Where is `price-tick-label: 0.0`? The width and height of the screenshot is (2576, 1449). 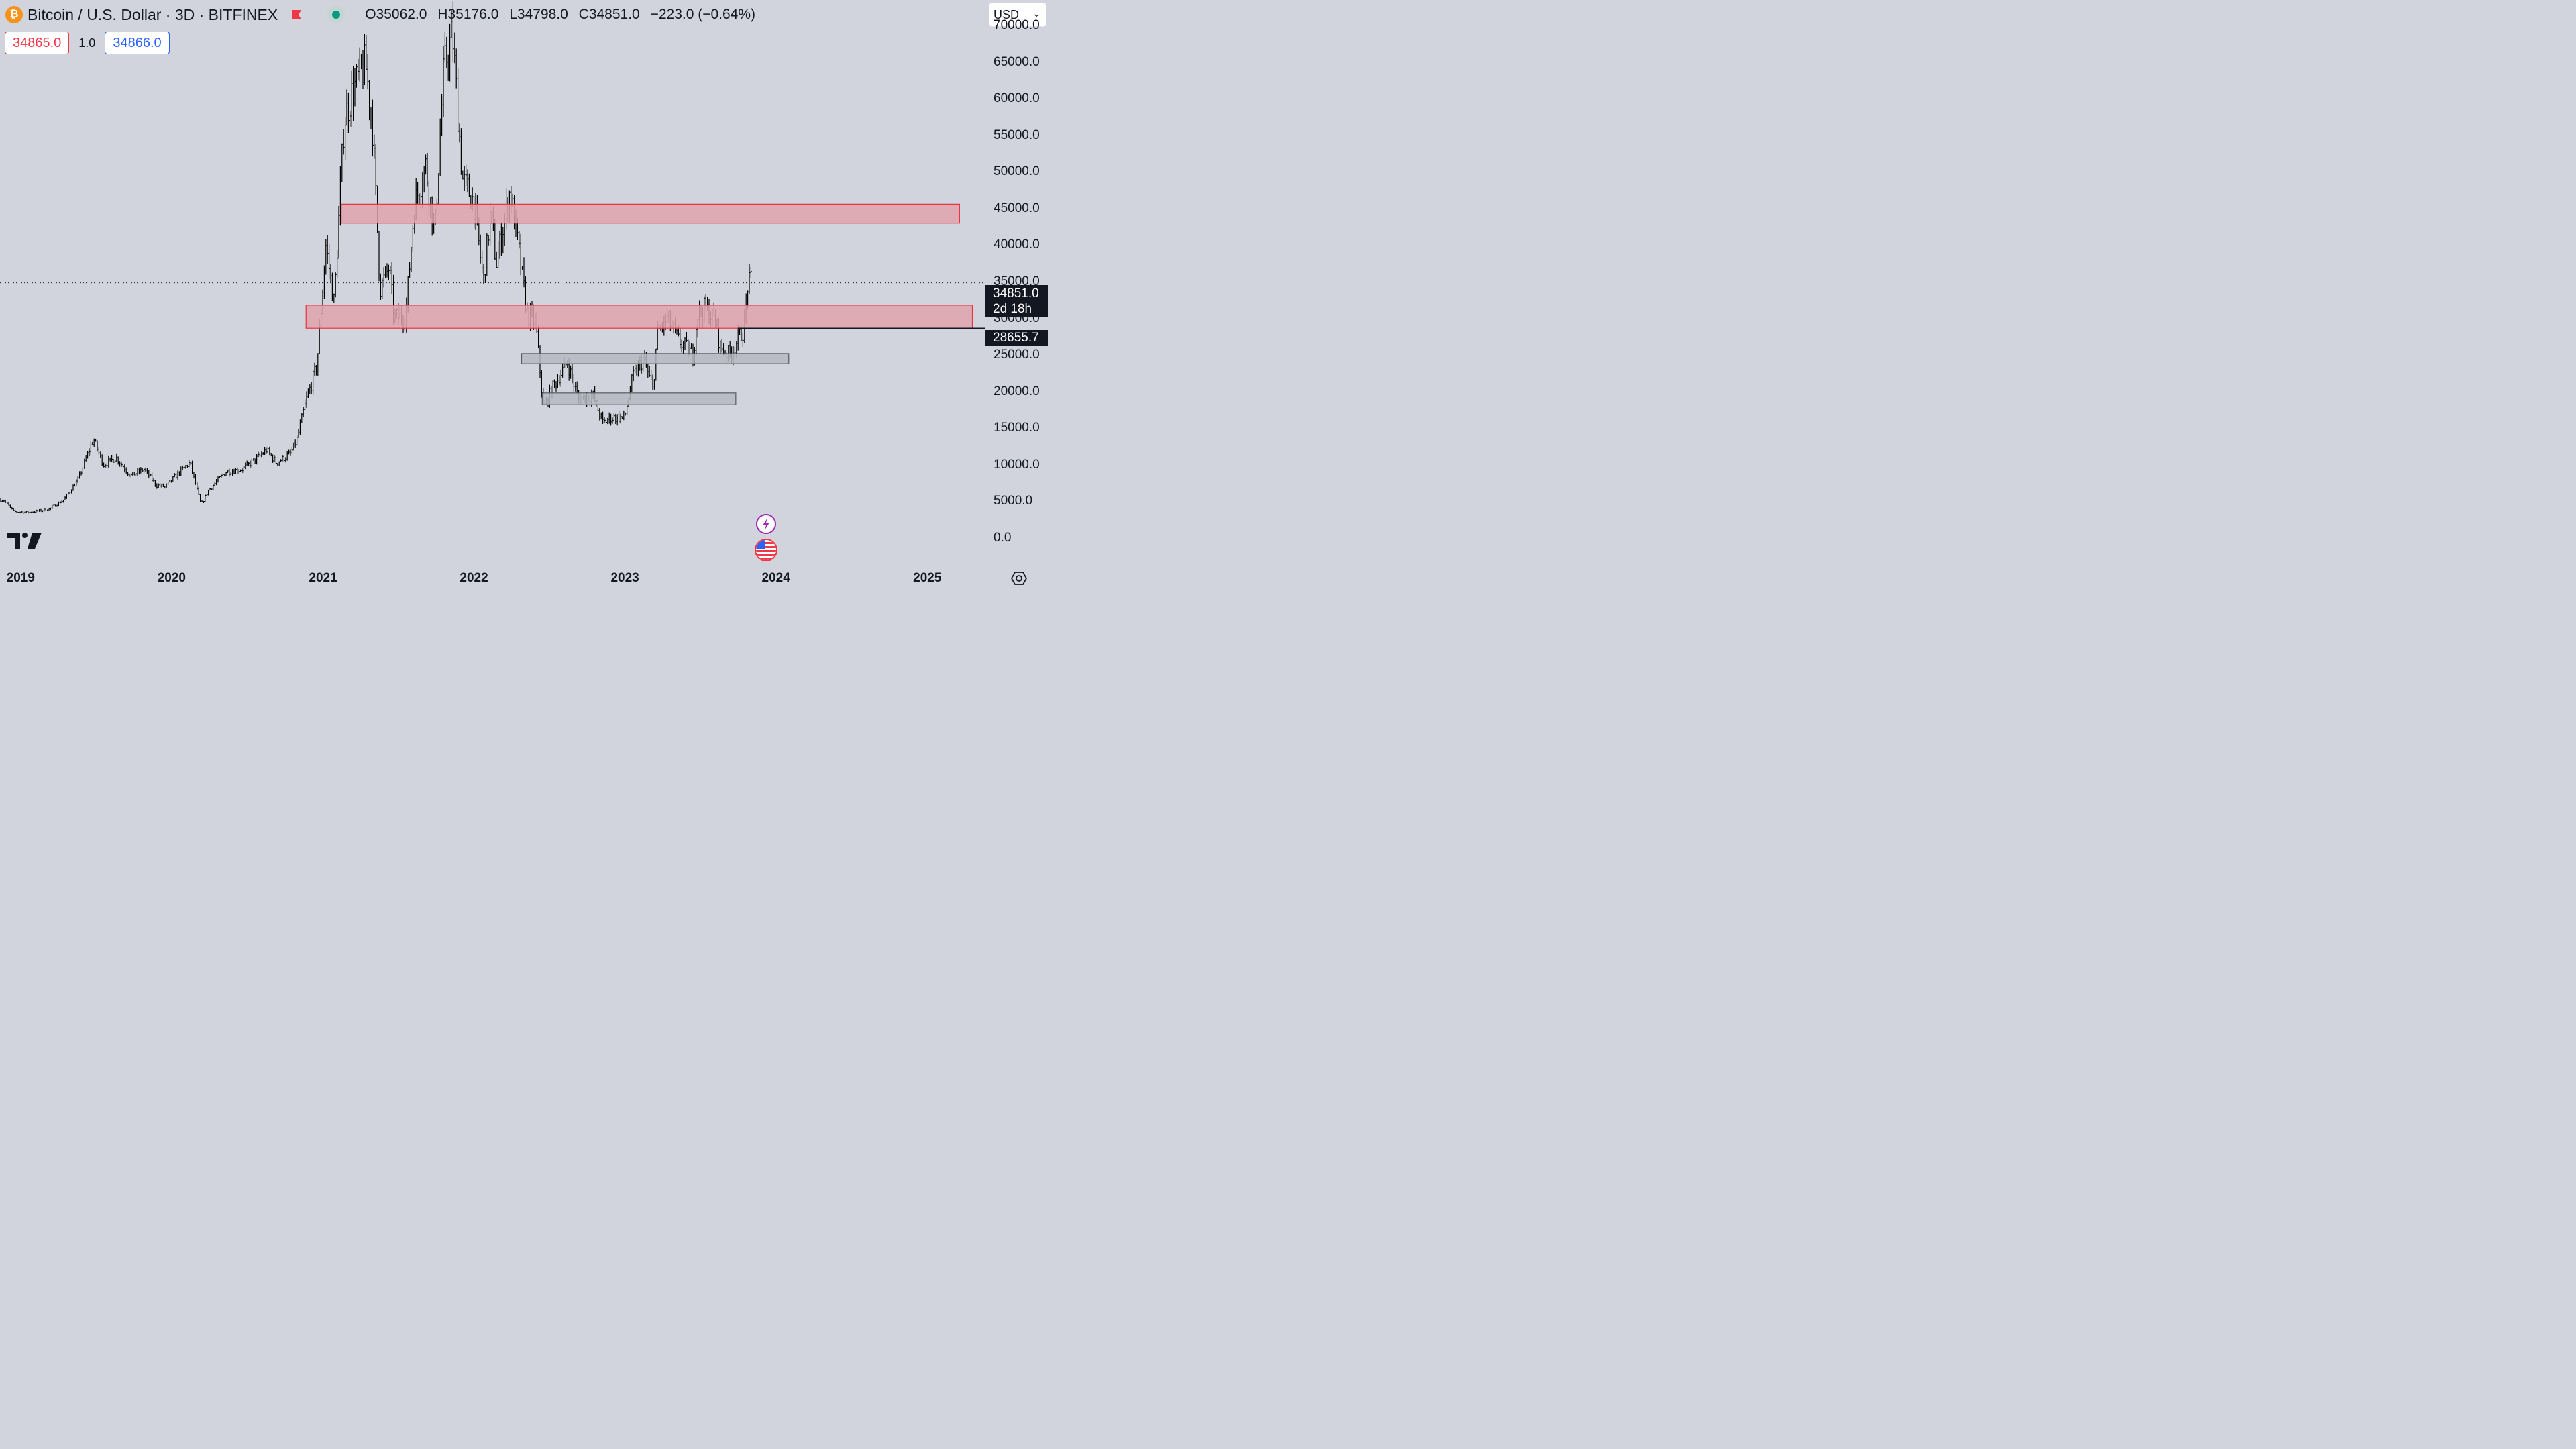
price-tick-label: 0.0 is located at coordinates (1003, 537).